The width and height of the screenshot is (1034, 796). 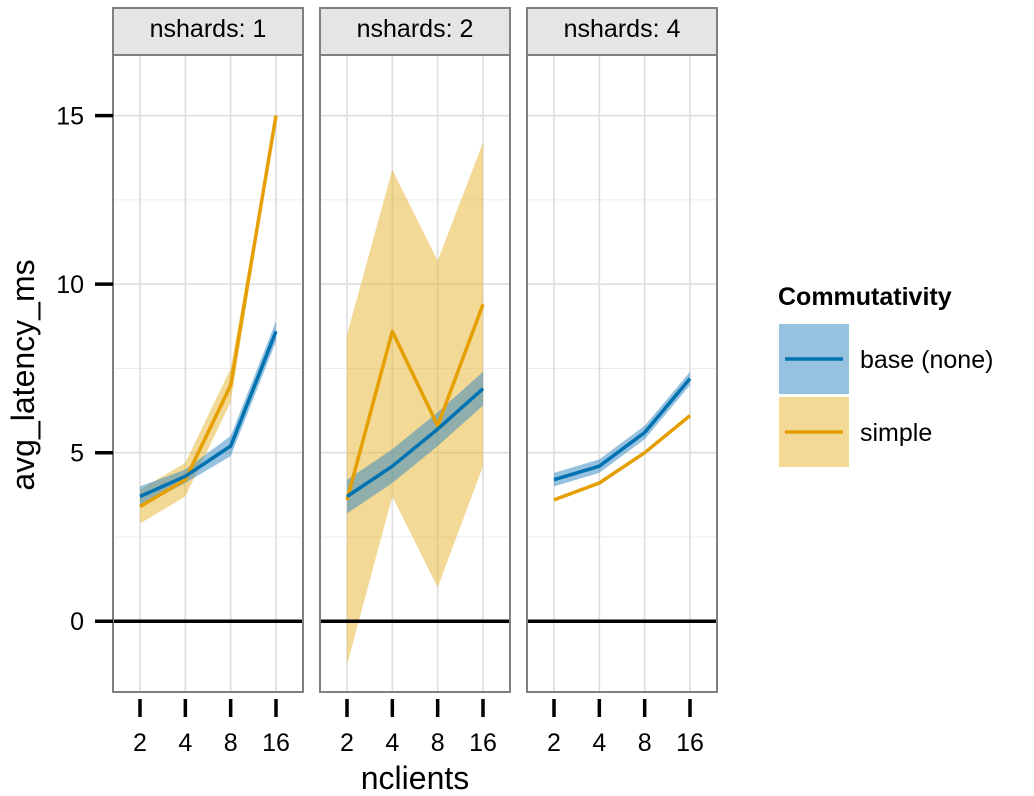 What do you see at coordinates (926, 360) in the screenshot?
I see `legend-label: base (none)` at bounding box center [926, 360].